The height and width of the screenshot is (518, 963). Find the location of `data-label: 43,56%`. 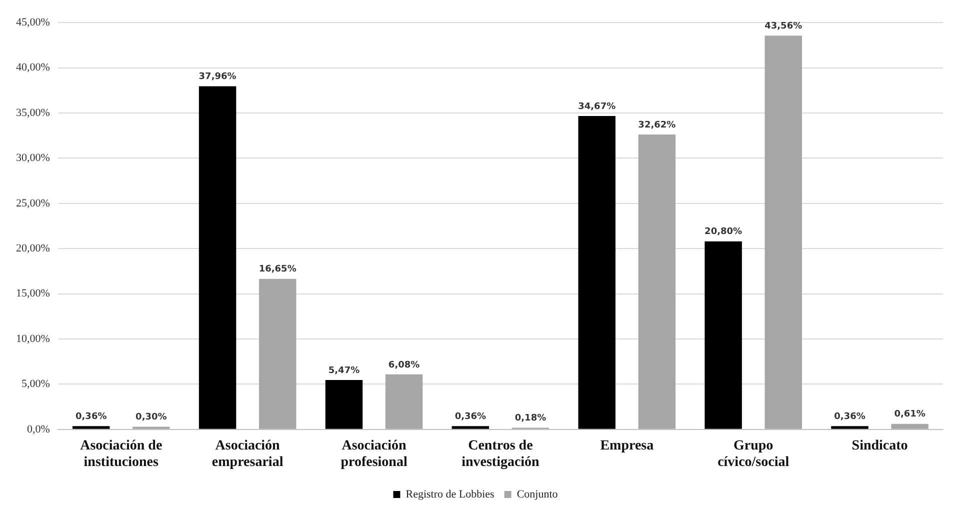

data-label: 43,56% is located at coordinates (783, 26).